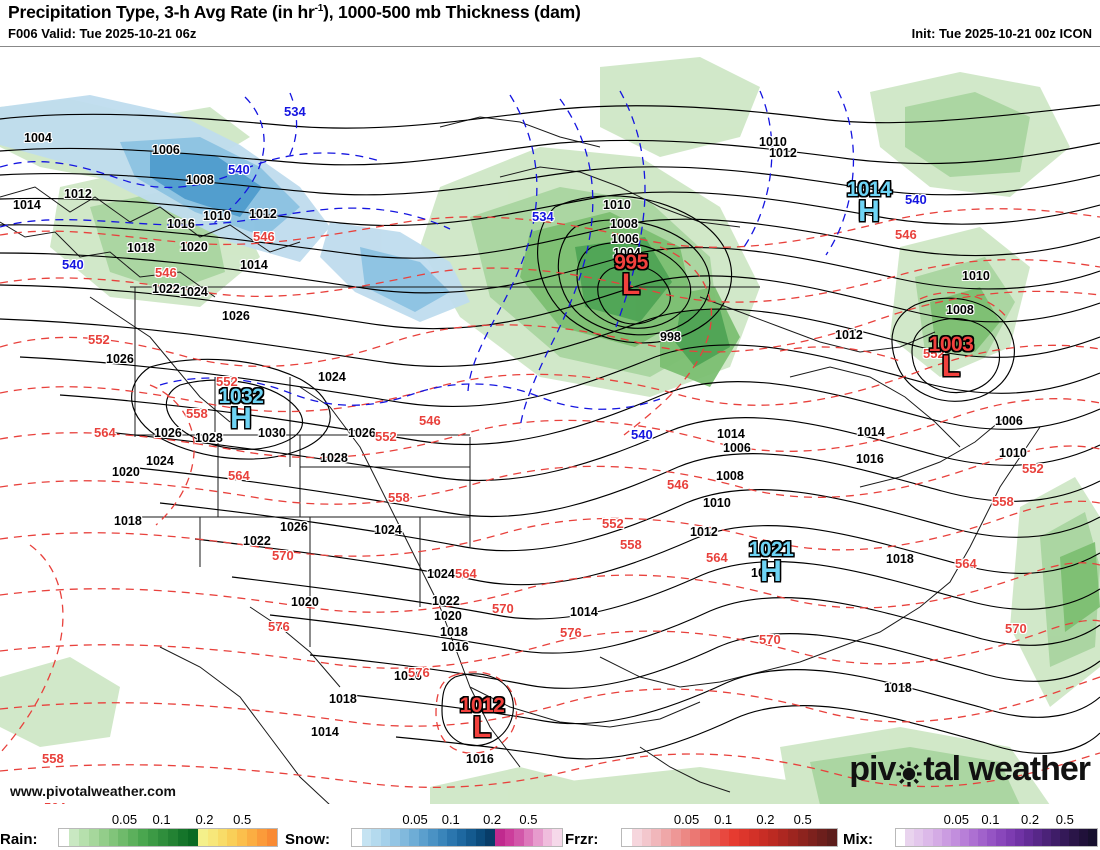 The width and height of the screenshot is (1100, 850). I want to click on watermark-text-left: piv, so click(872, 769).